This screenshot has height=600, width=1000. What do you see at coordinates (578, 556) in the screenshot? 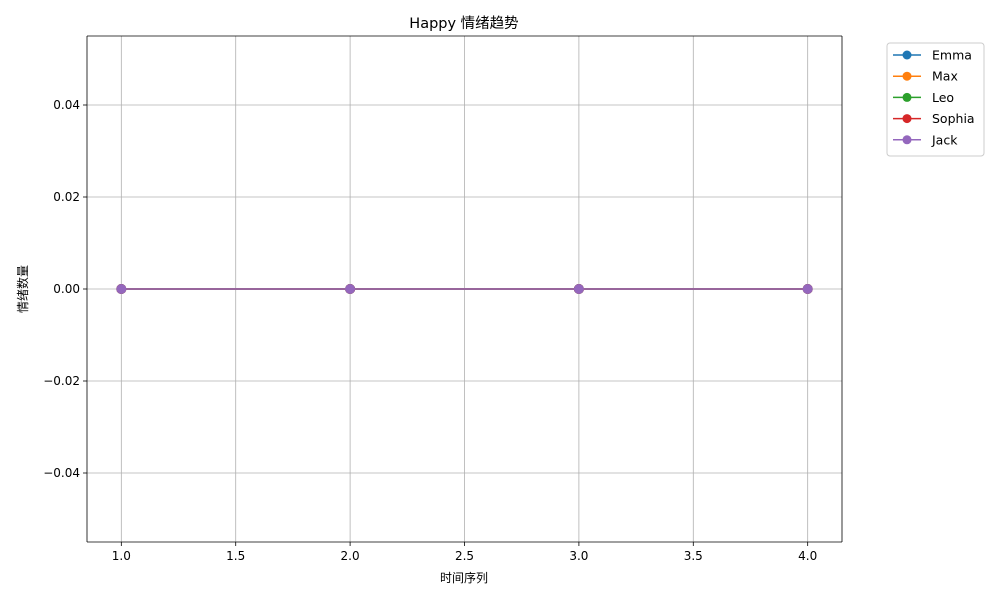
I see `x-tick-label: 3.0` at bounding box center [578, 556].